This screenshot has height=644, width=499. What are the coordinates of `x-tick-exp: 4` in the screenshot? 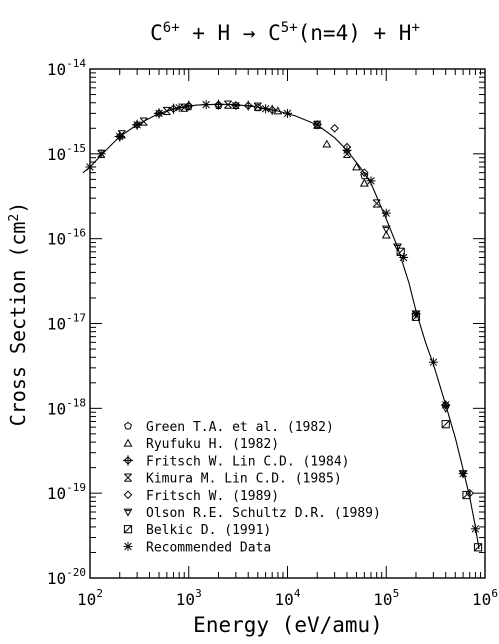 It's located at (297, 593).